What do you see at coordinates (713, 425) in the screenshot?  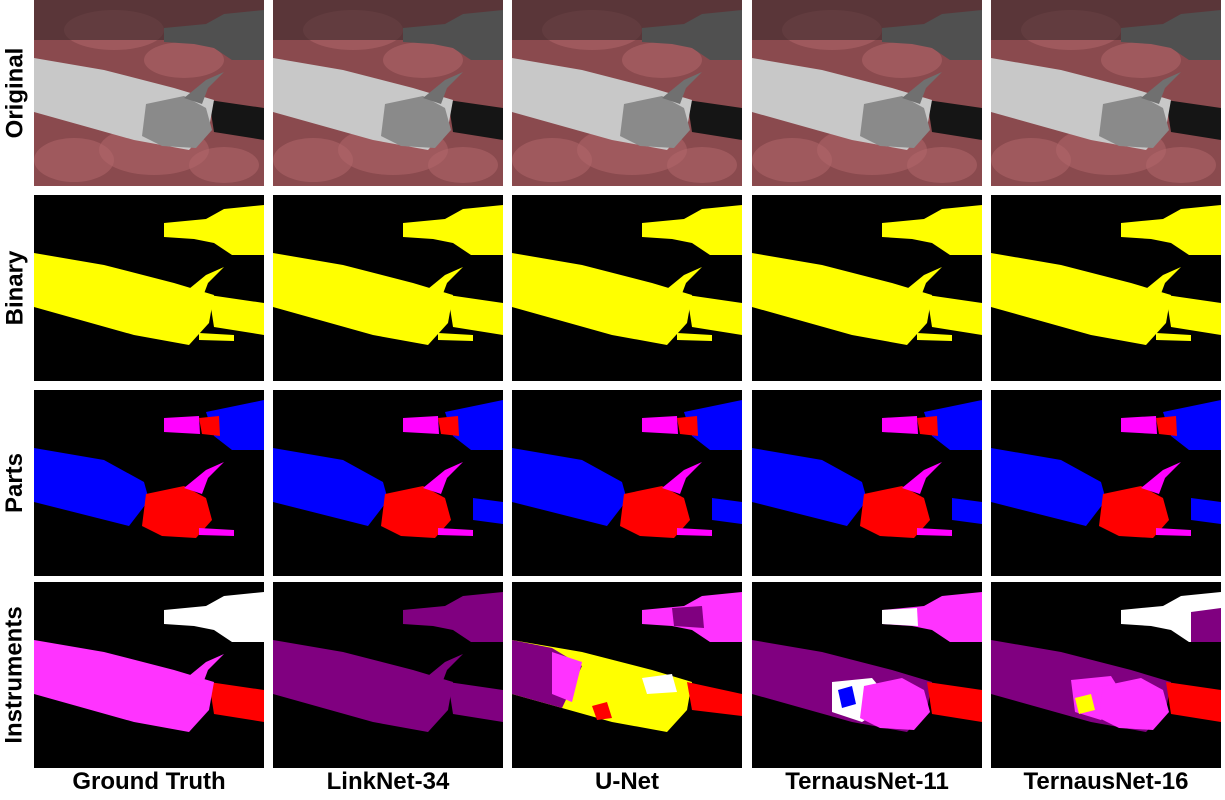 I see `parts-shaft-upper` at bounding box center [713, 425].